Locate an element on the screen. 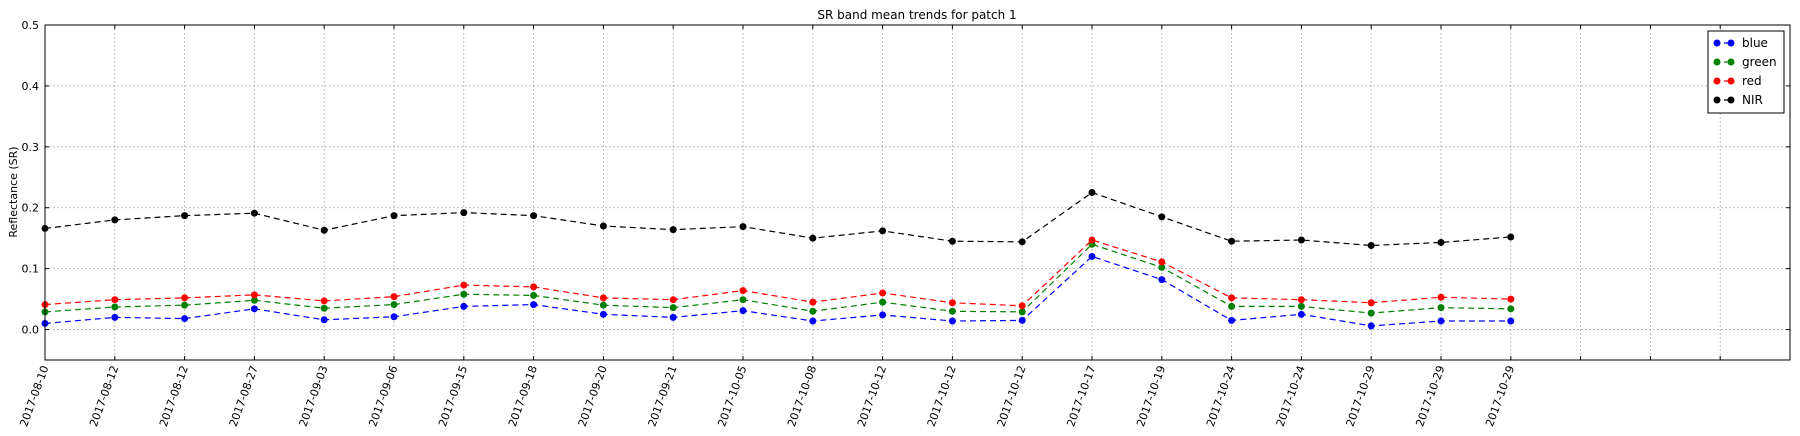 Image resolution: width=1800 pixels, height=436 pixels. series-line-green is located at coordinates (777, 278).